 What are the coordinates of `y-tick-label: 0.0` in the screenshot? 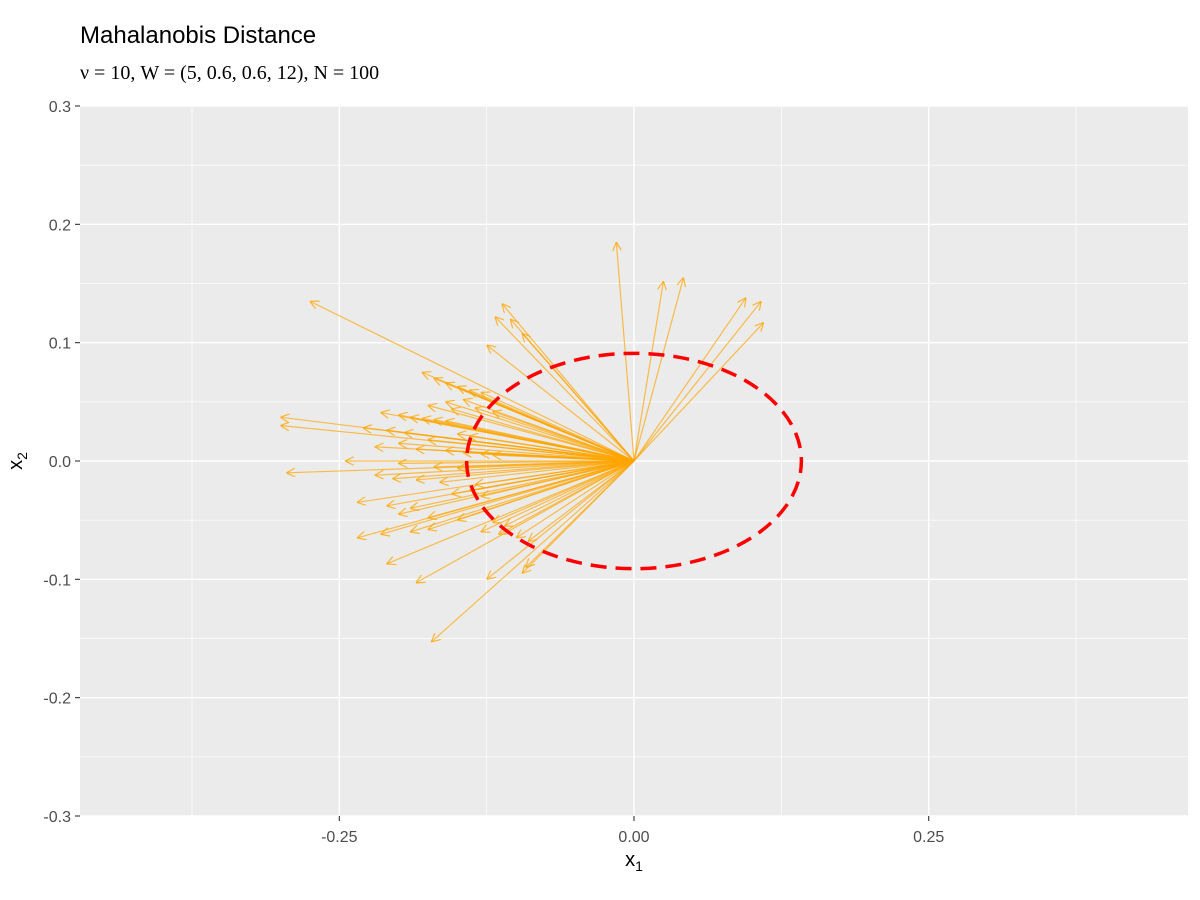 It's located at (60, 462).